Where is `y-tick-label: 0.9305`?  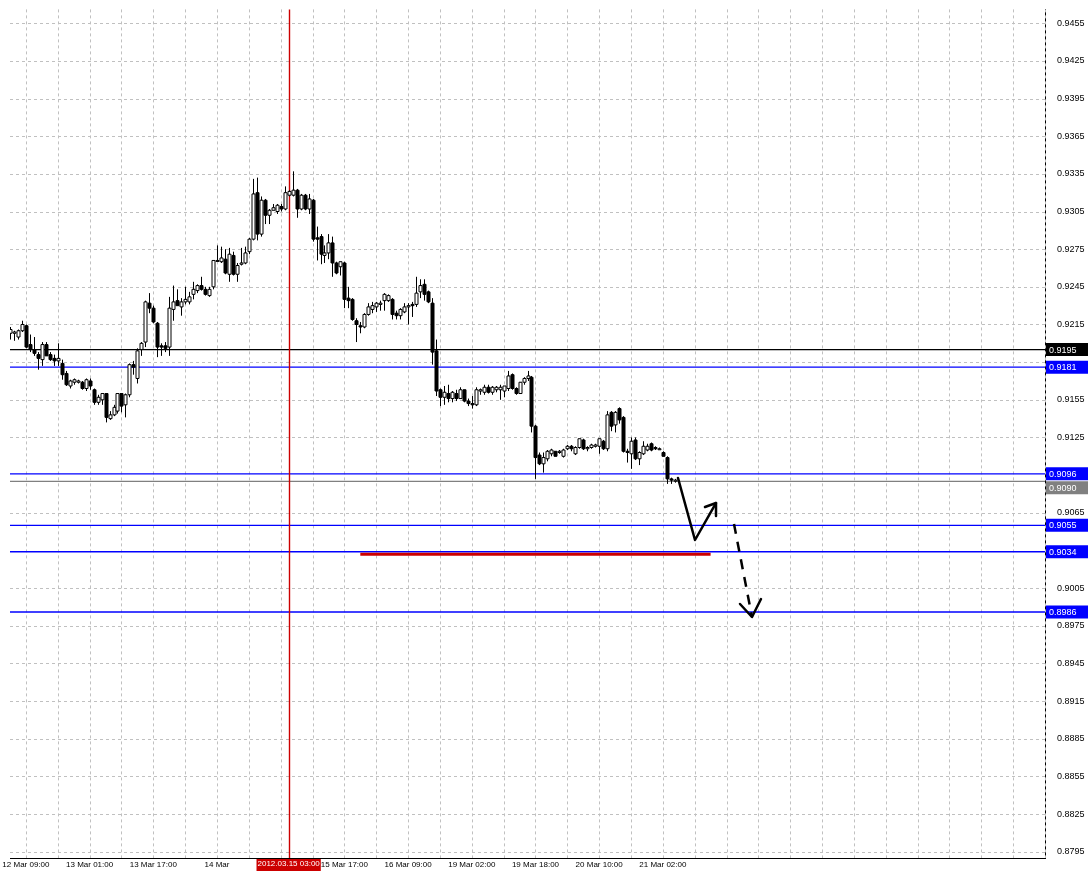 y-tick-label: 0.9305 is located at coordinates (1071, 210).